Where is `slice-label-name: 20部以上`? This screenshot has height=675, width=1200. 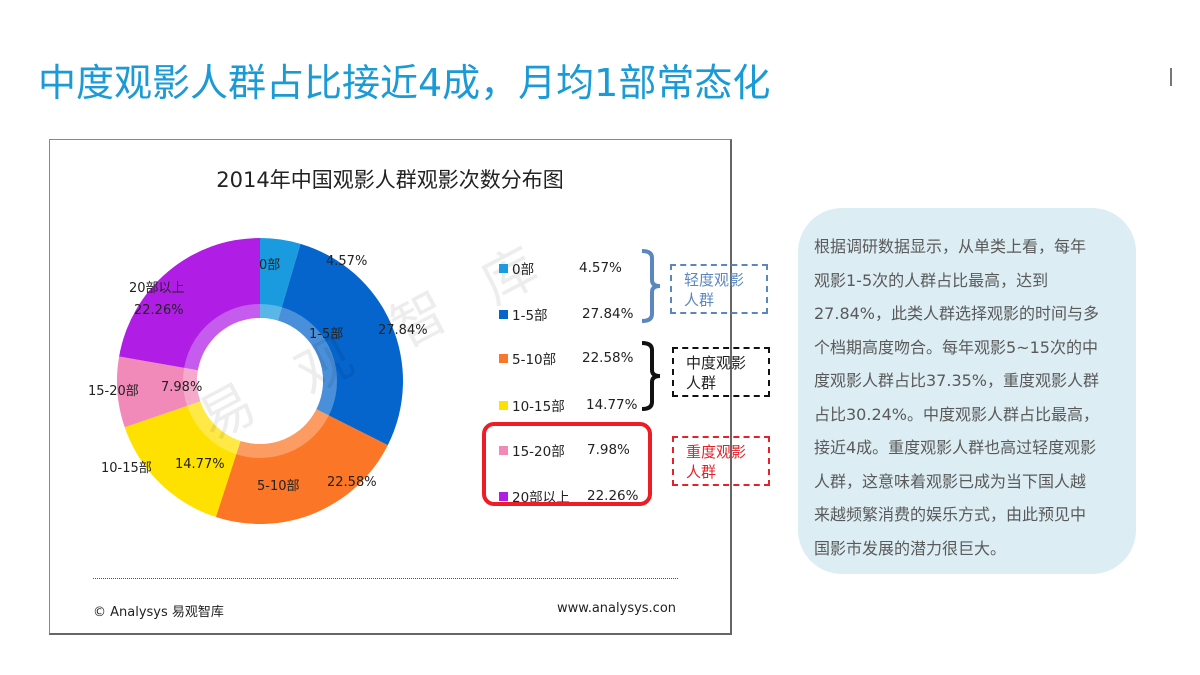
slice-label-name: 20部以上 is located at coordinates (157, 288).